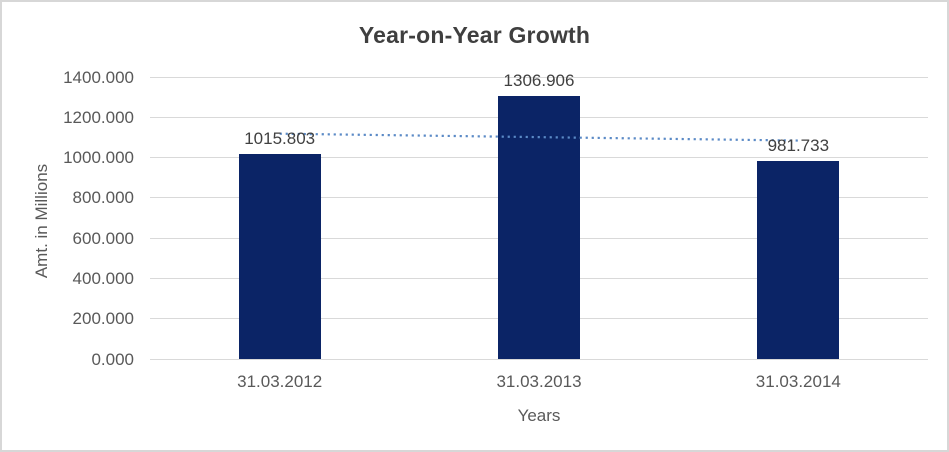  I want to click on bar-31.03.2014, so click(798, 260).